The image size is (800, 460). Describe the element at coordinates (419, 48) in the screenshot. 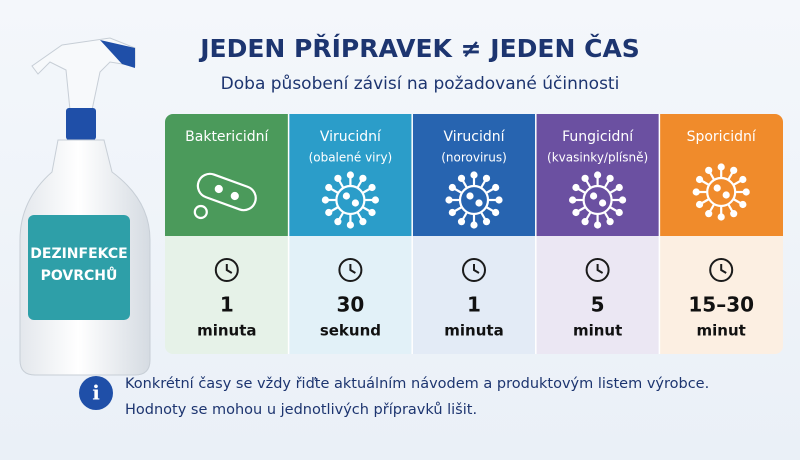

I see `title: JEDEN PŘÍPRAVEK ≠ JEDEN ČAS` at that location.